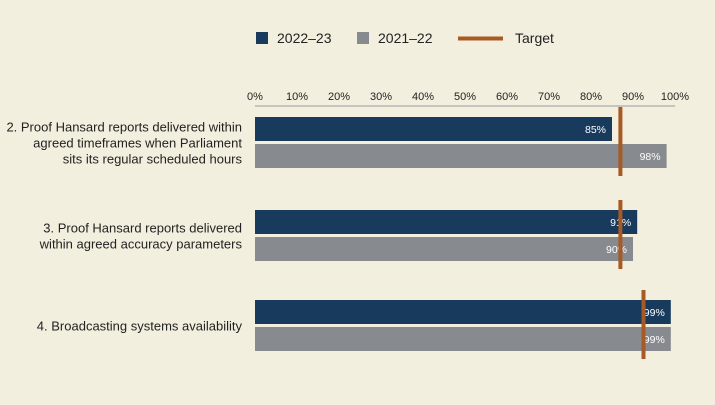 The width and height of the screenshot is (715, 405). Describe the element at coordinates (297, 97) in the screenshot. I see `x-tick-label: 10%` at that location.